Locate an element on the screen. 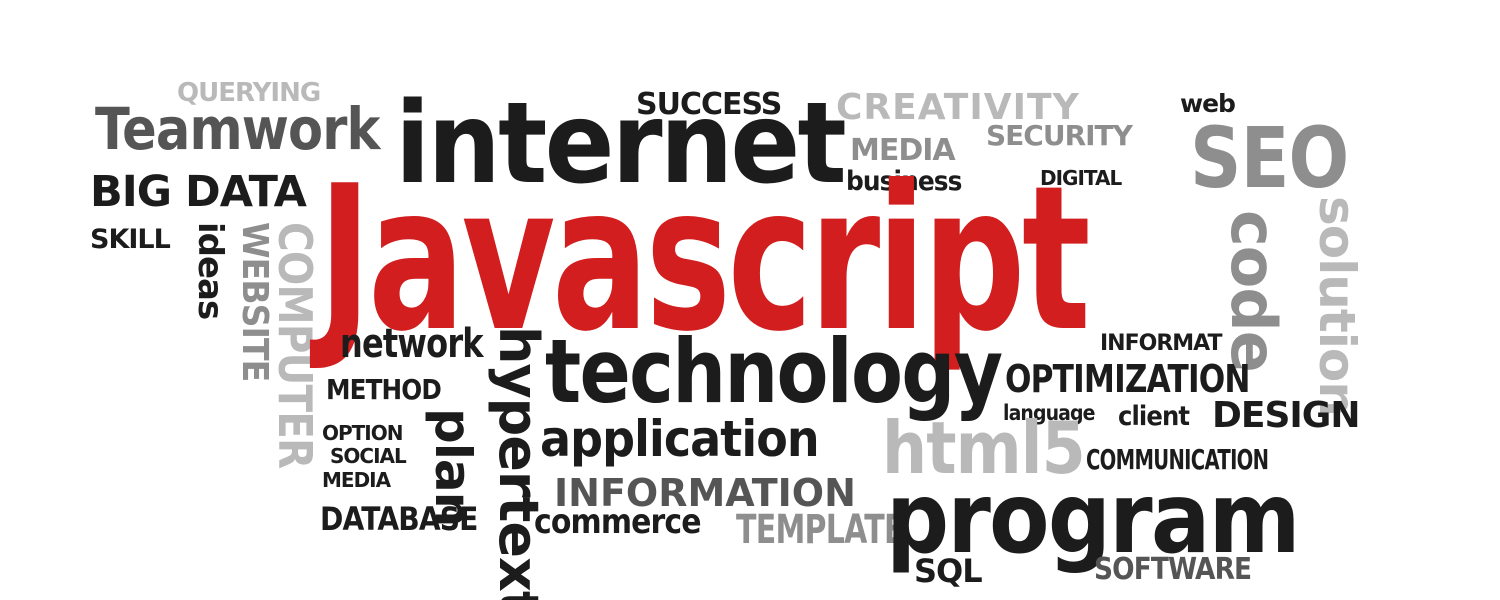 This screenshot has height=600, width=1500. word-optimization: OPTIMIZATION is located at coordinates (1127, 379).